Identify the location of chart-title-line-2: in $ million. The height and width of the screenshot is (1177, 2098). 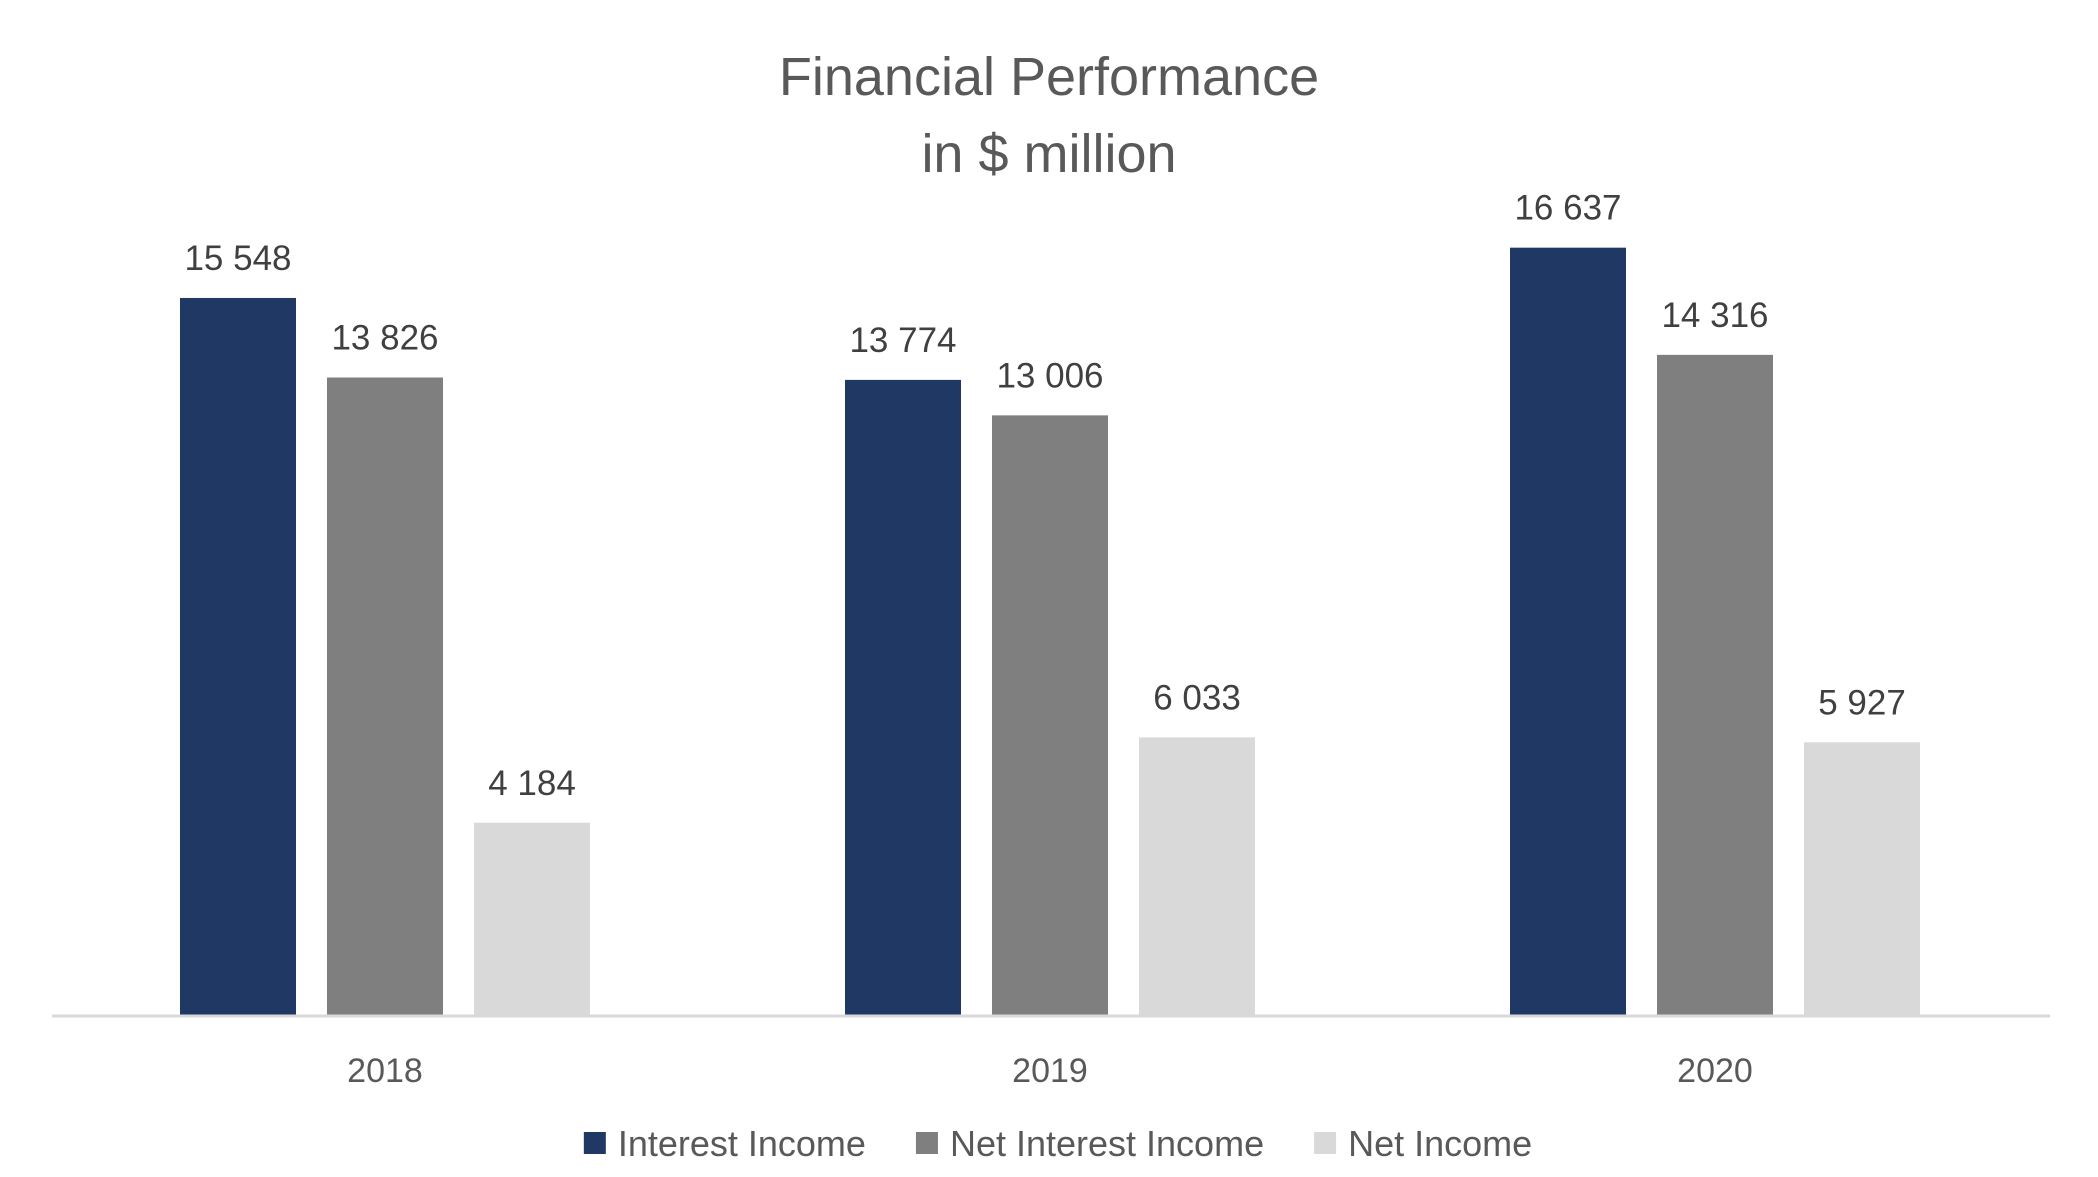
(1048, 154).